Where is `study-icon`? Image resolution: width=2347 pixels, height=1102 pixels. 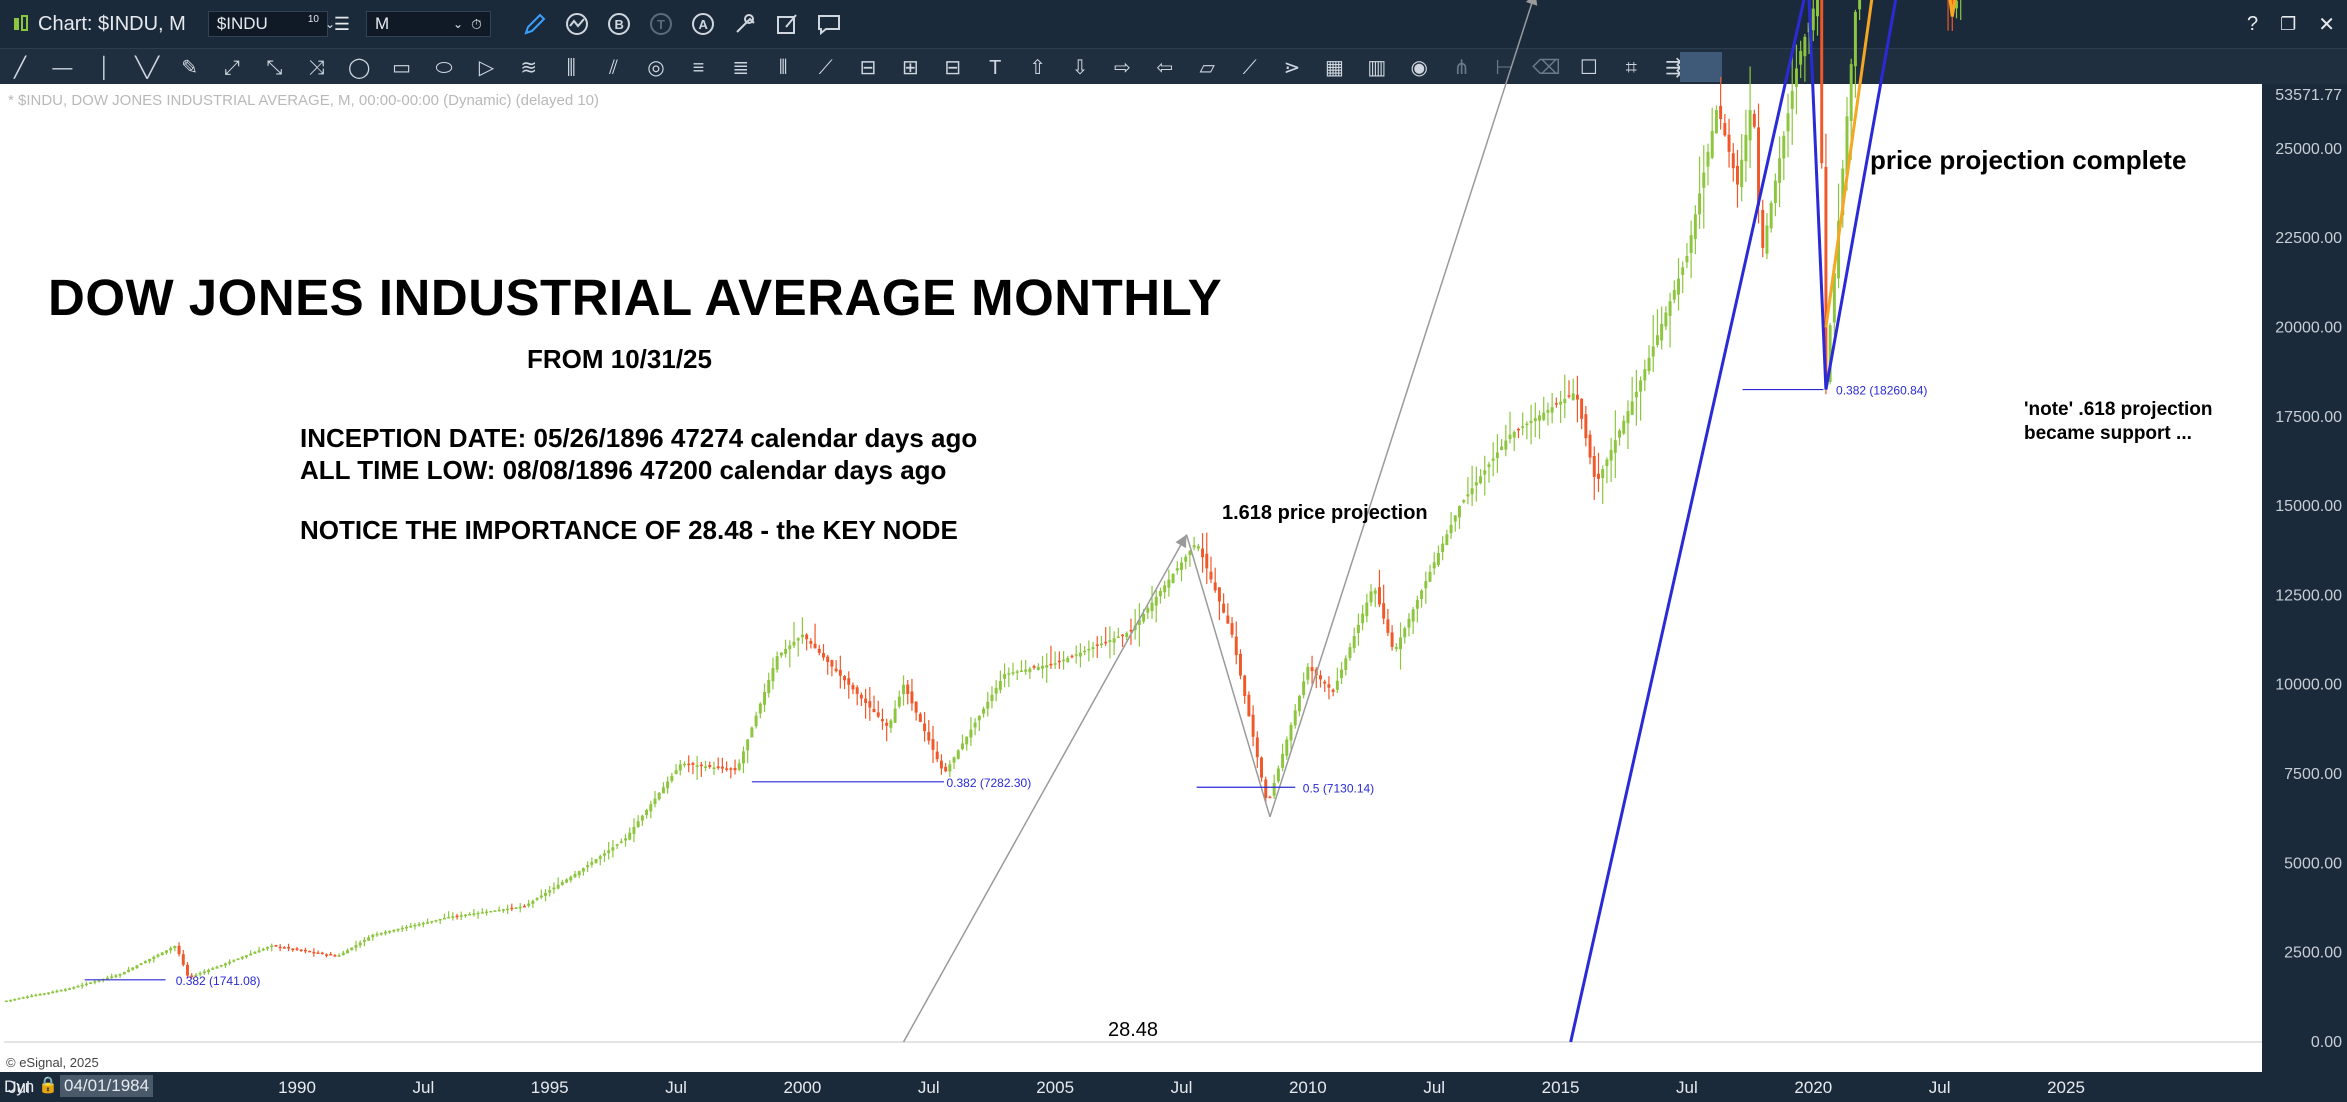
study-icon is located at coordinates (577, 24).